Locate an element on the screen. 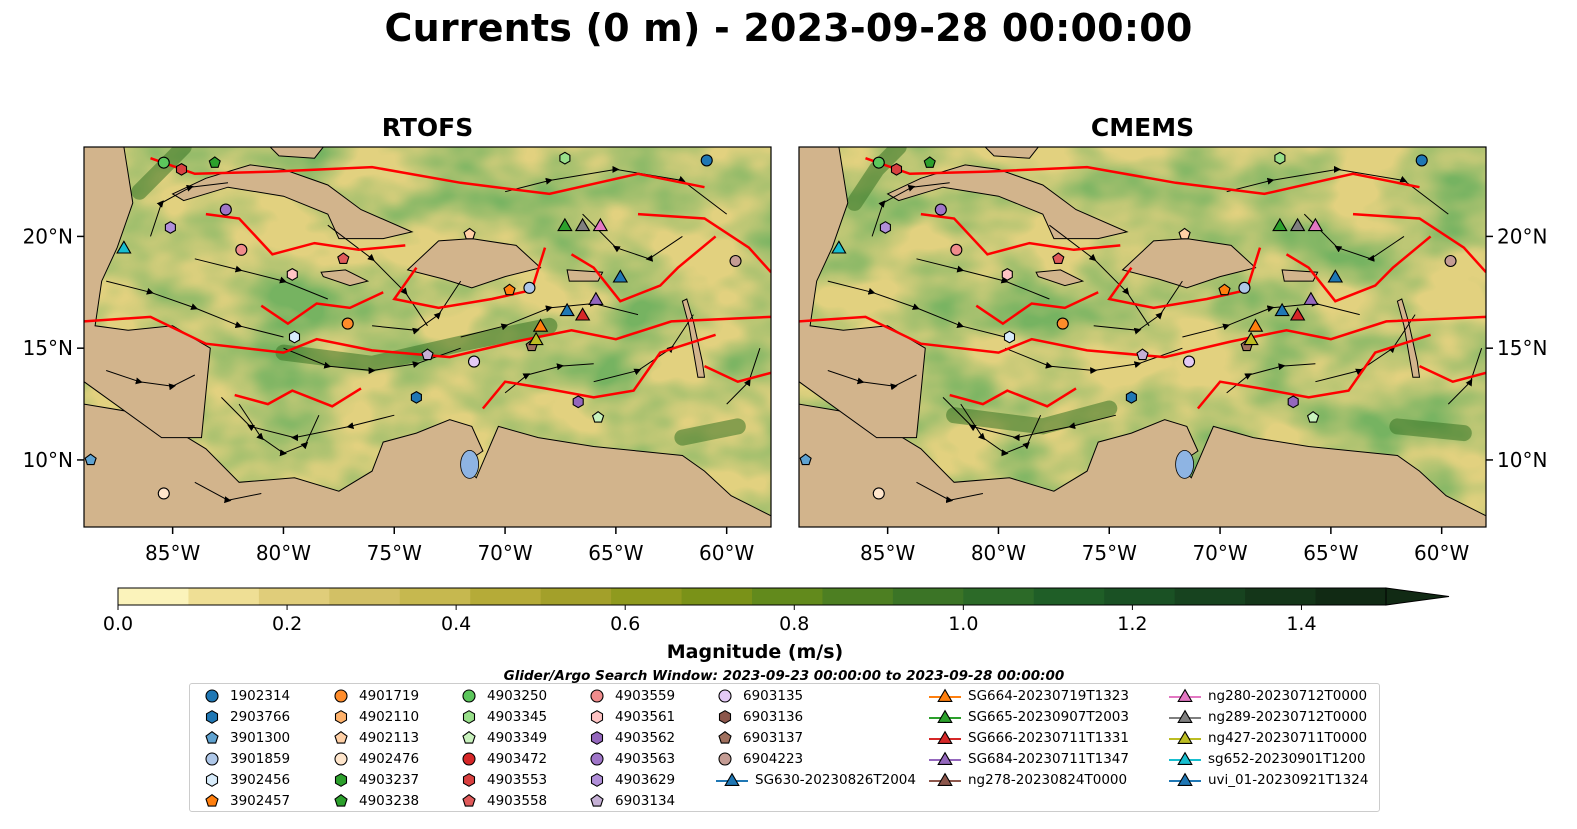 This screenshot has height=829, width=1577. legend-item: ng280-20230712T0000 is located at coordinates (1267, 696).